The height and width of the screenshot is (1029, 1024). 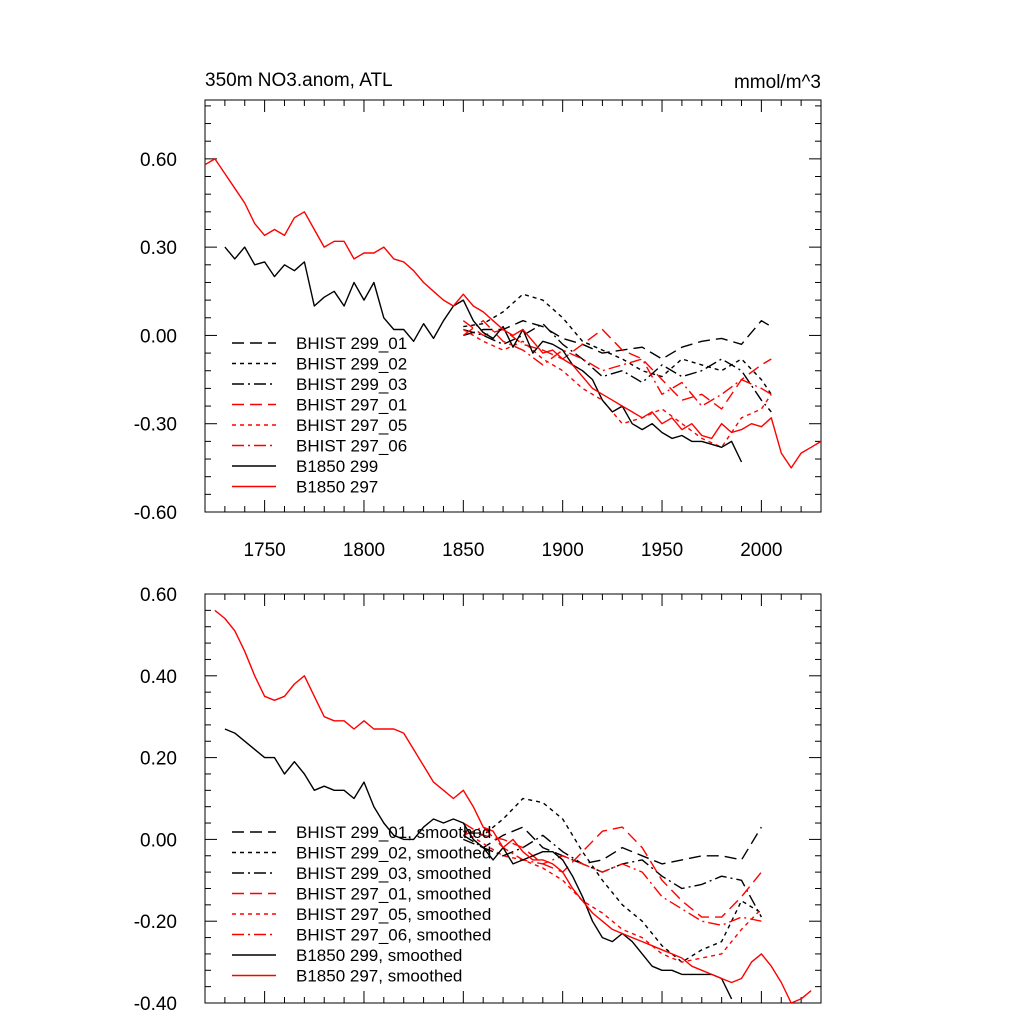 What do you see at coordinates (155, 513) in the screenshot?
I see `y-tick-label: -0.60` at bounding box center [155, 513].